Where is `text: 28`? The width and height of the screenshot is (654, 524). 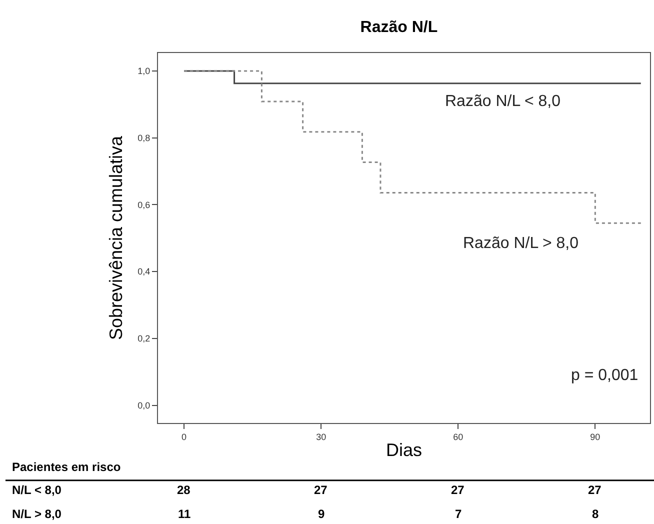
text: 28 is located at coordinates (184, 490).